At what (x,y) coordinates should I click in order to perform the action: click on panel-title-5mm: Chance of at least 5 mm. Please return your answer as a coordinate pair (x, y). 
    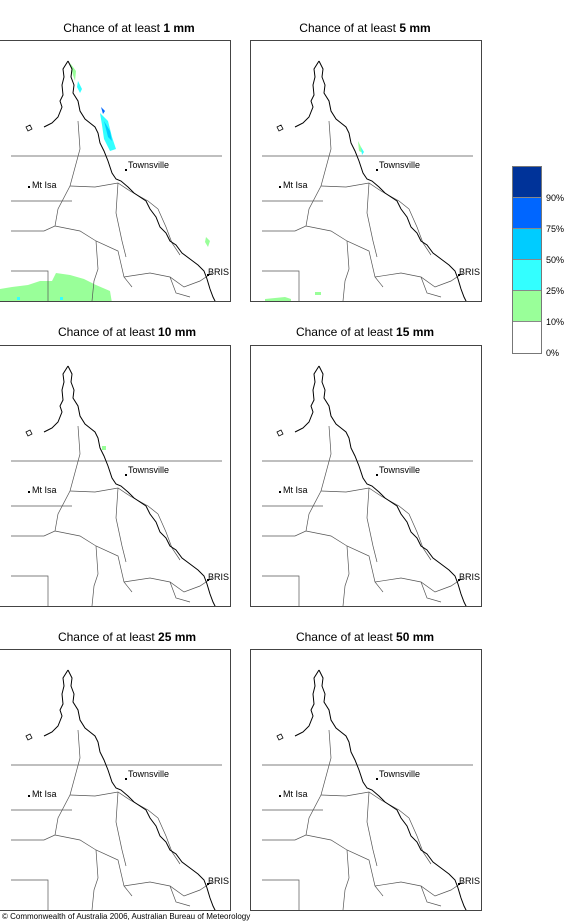
    Looking at the image, I should click on (365, 28).